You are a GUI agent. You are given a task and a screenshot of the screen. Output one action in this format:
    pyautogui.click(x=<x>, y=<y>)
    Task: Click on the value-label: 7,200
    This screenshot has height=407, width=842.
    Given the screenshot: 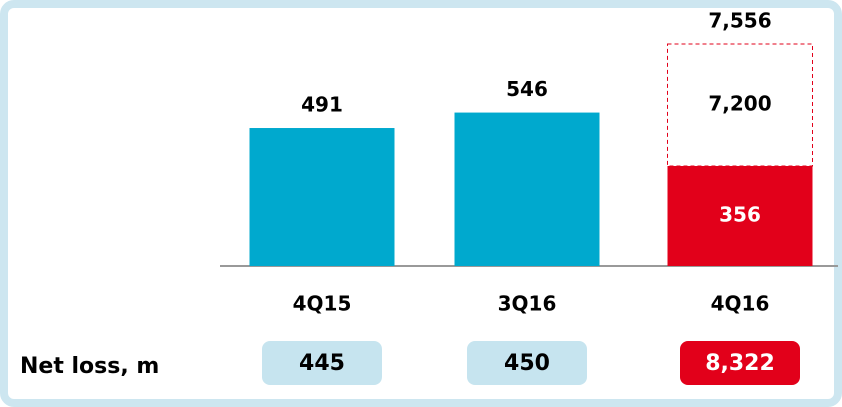 What is the action you would take?
    pyautogui.click(x=739, y=103)
    